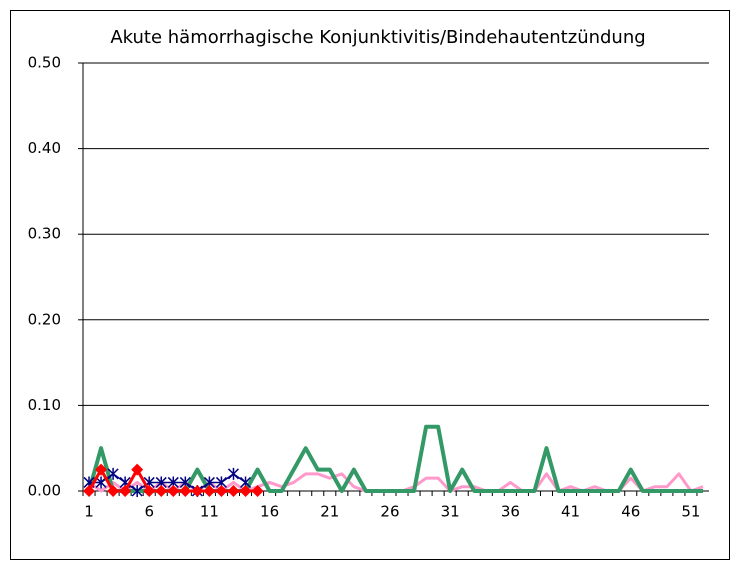 This screenshot has height=574, width=739. I want to click on x-tick-label: 51, so click(690, 512).